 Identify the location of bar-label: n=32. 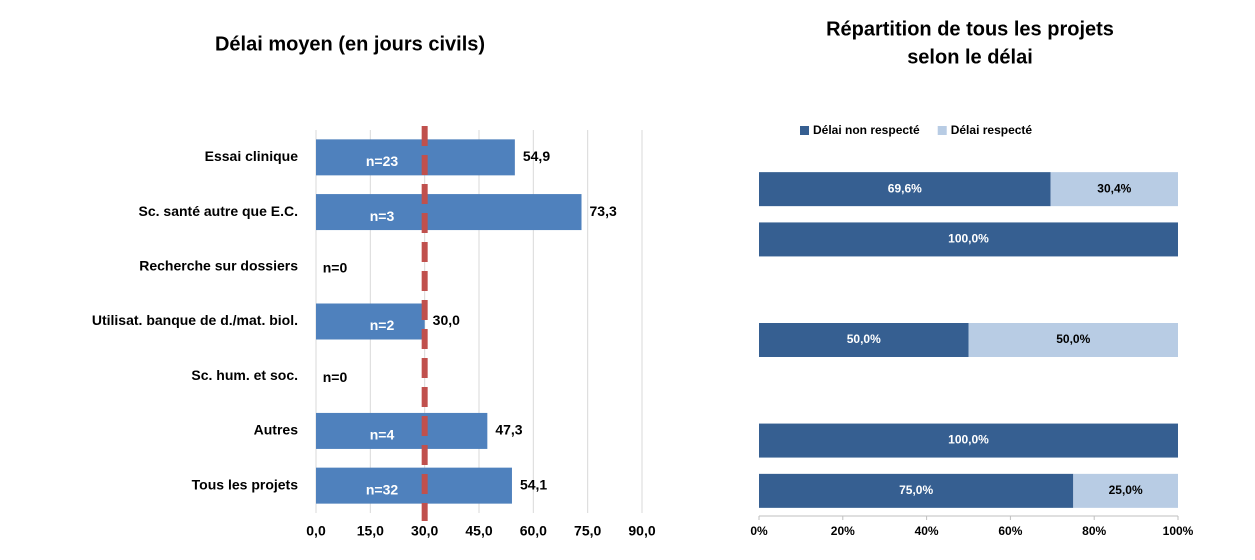
(382, 489).